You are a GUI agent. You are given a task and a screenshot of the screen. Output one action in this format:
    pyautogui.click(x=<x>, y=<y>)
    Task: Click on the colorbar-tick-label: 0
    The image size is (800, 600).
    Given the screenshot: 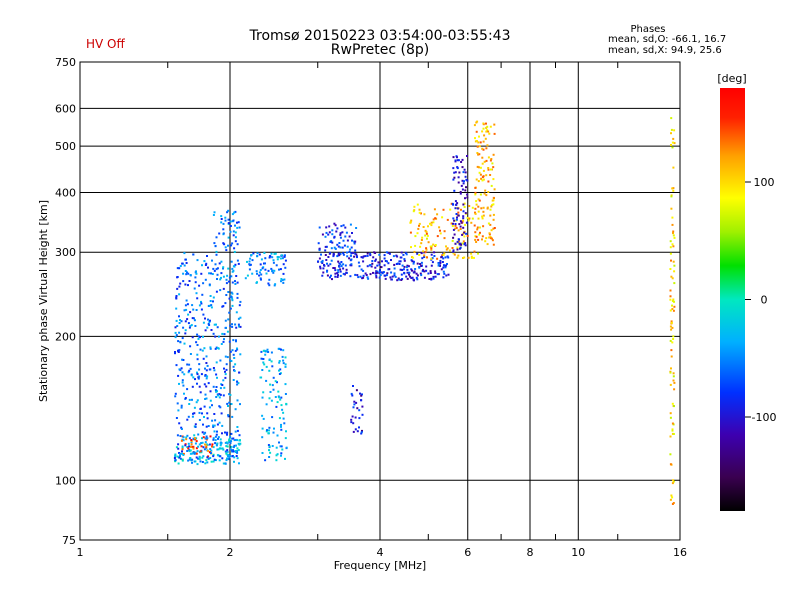 What is the action you would take?
    pyautogui.click(x=764, y=300)
    